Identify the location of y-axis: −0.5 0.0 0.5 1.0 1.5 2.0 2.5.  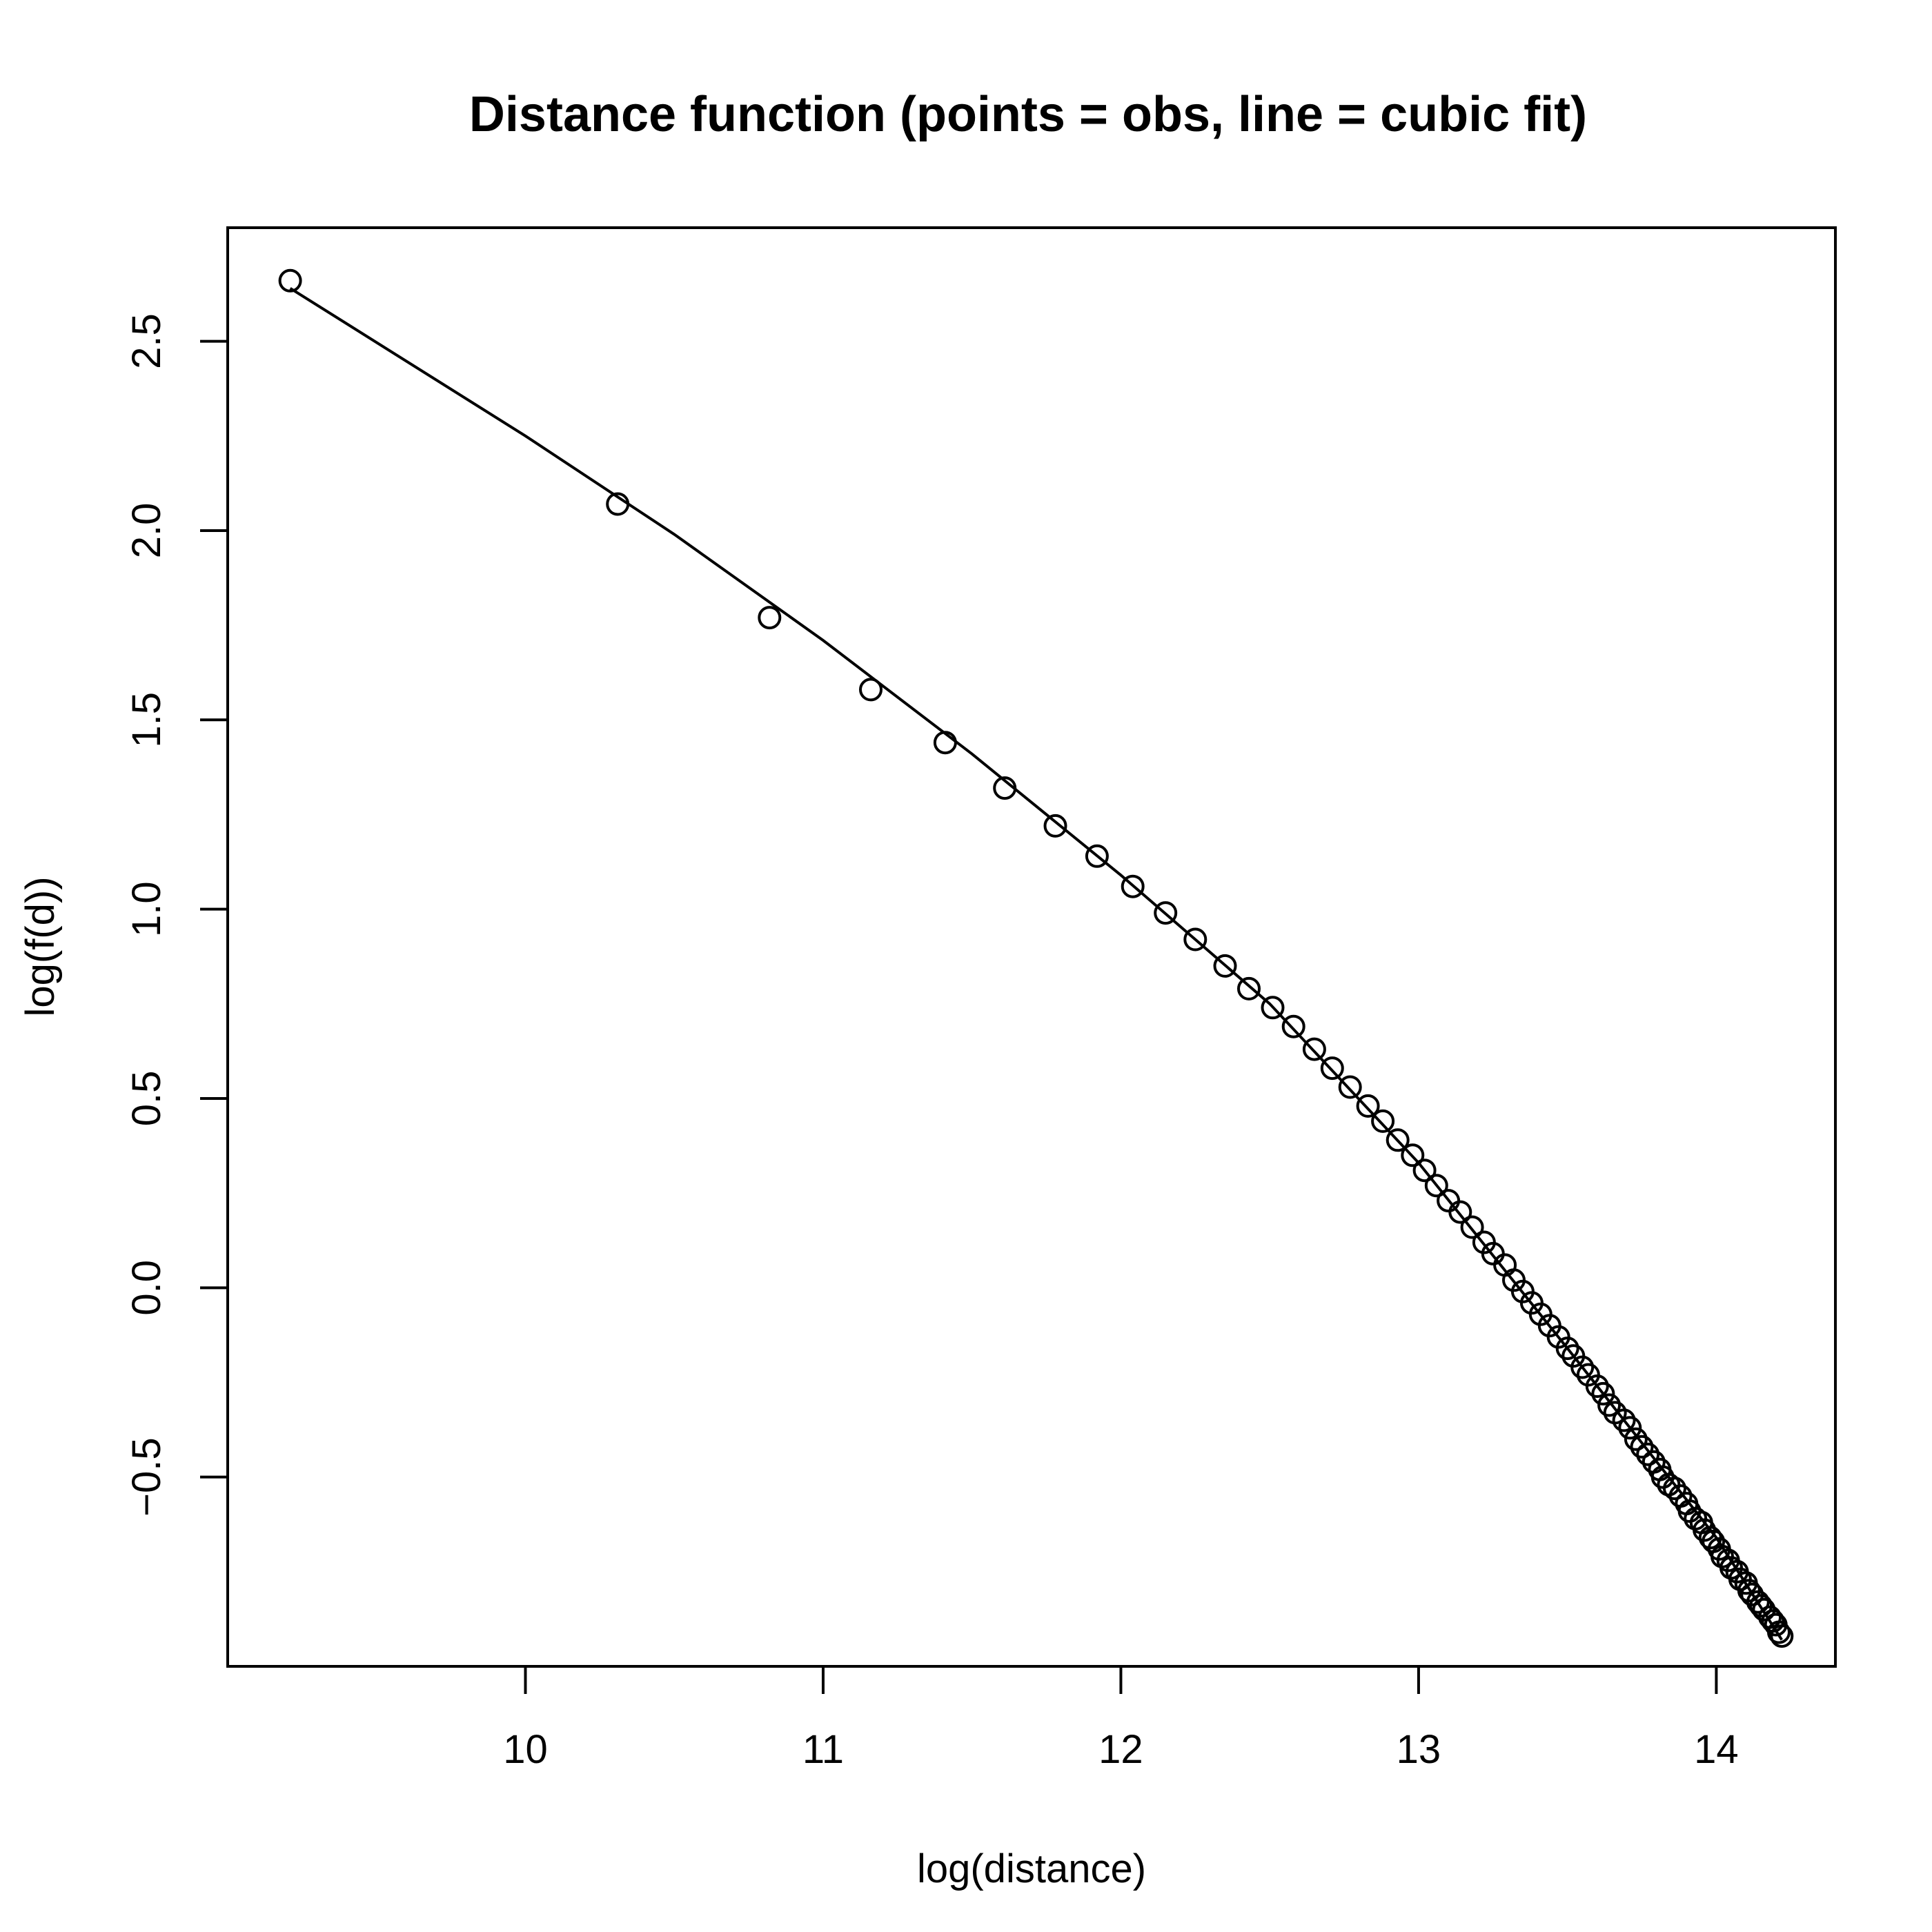
(176, 915).